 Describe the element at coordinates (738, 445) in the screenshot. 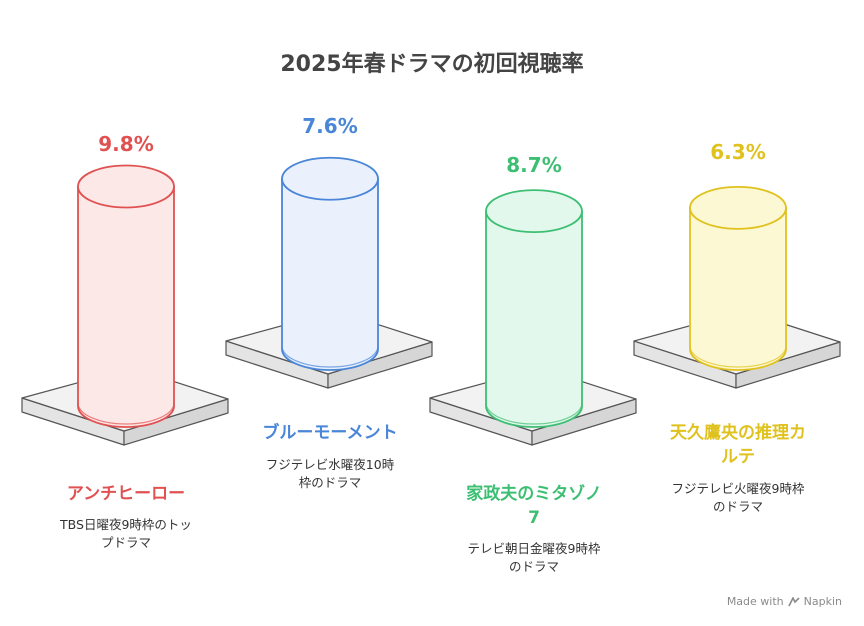

I see `category-label: 天久鷹央の推理カ ルテ` at that location.